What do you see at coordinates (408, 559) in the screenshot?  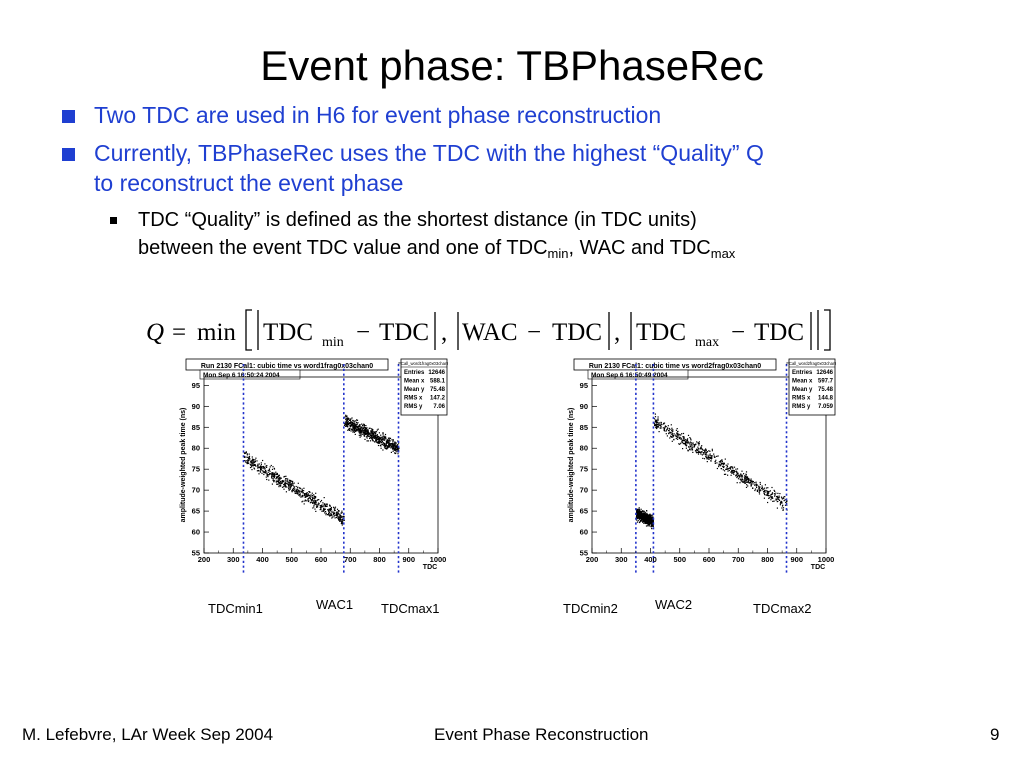 I see `x-tick-label: 900` at bounding box center [408, 559].